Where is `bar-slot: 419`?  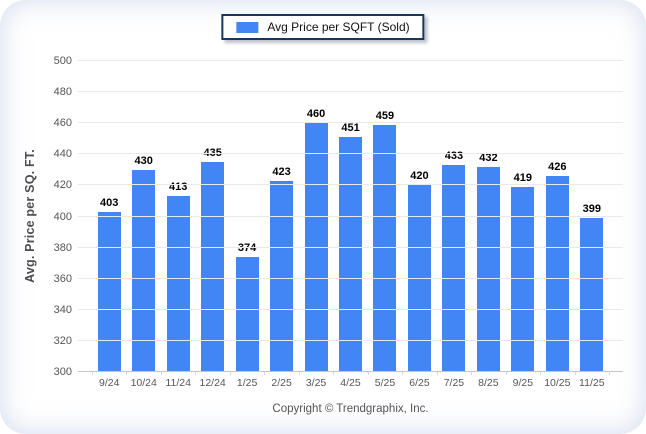 bar-slot: 419 is located at coordinates (523, 216).